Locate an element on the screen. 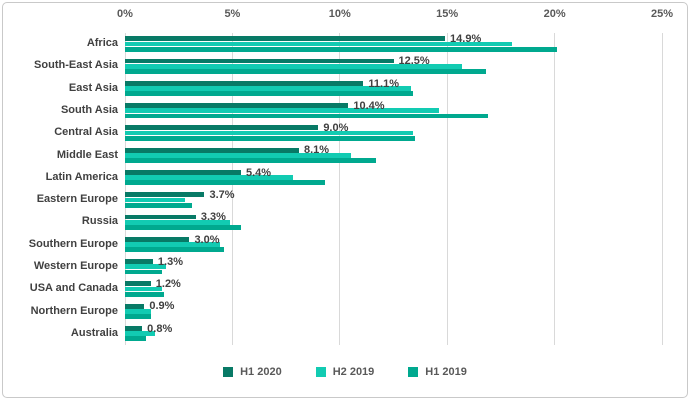  legend-item-h1-2019: H1 2019 is located at coordinates (437, 372).